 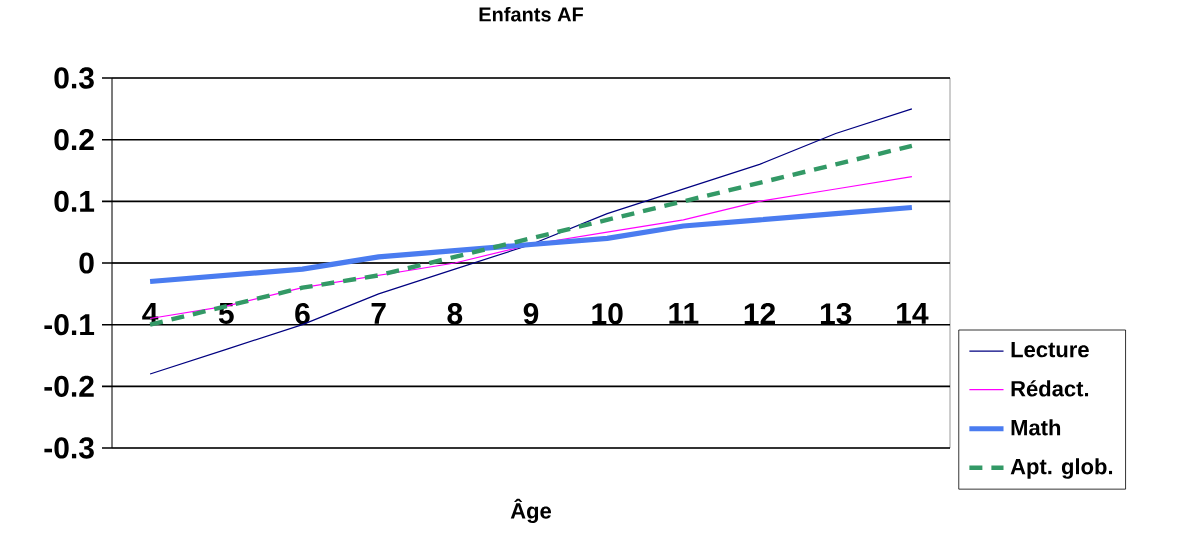 What do you see at coordinates (455, 314) in the screenshot?
I see `x-tick-label: 8` at bounding box center [455, 314].